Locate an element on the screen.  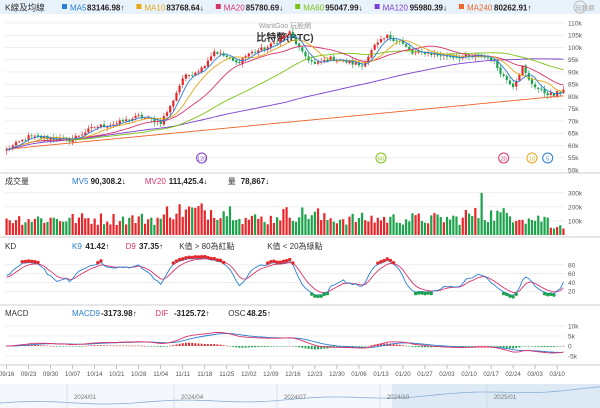
price-tick-label: 100k is located at coordinates (575, 48).